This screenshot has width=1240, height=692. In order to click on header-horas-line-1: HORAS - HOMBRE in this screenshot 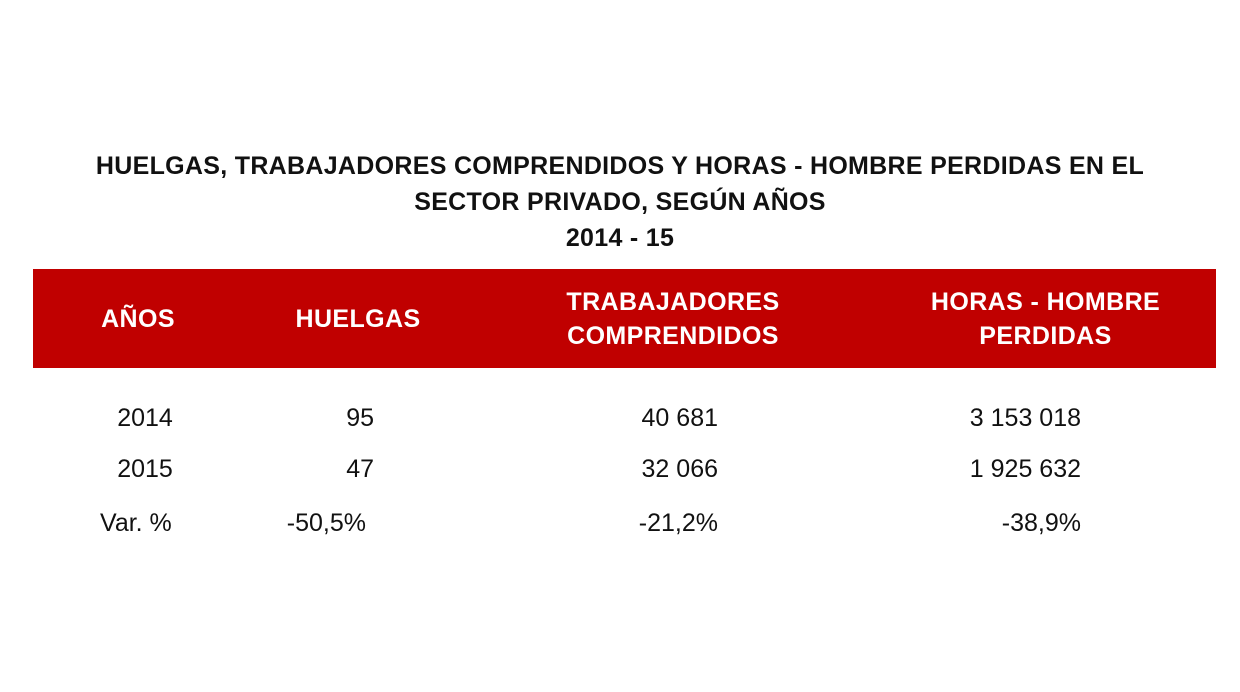, I will do `click(1045, 301)`.